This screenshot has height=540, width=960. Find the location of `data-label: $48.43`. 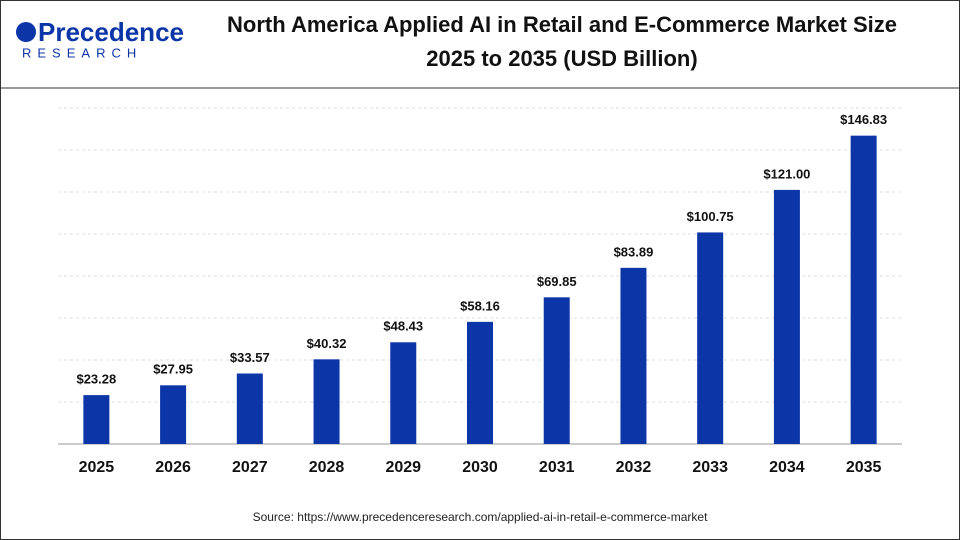

data-label: $48.43 is located at coordinates (403, 326).